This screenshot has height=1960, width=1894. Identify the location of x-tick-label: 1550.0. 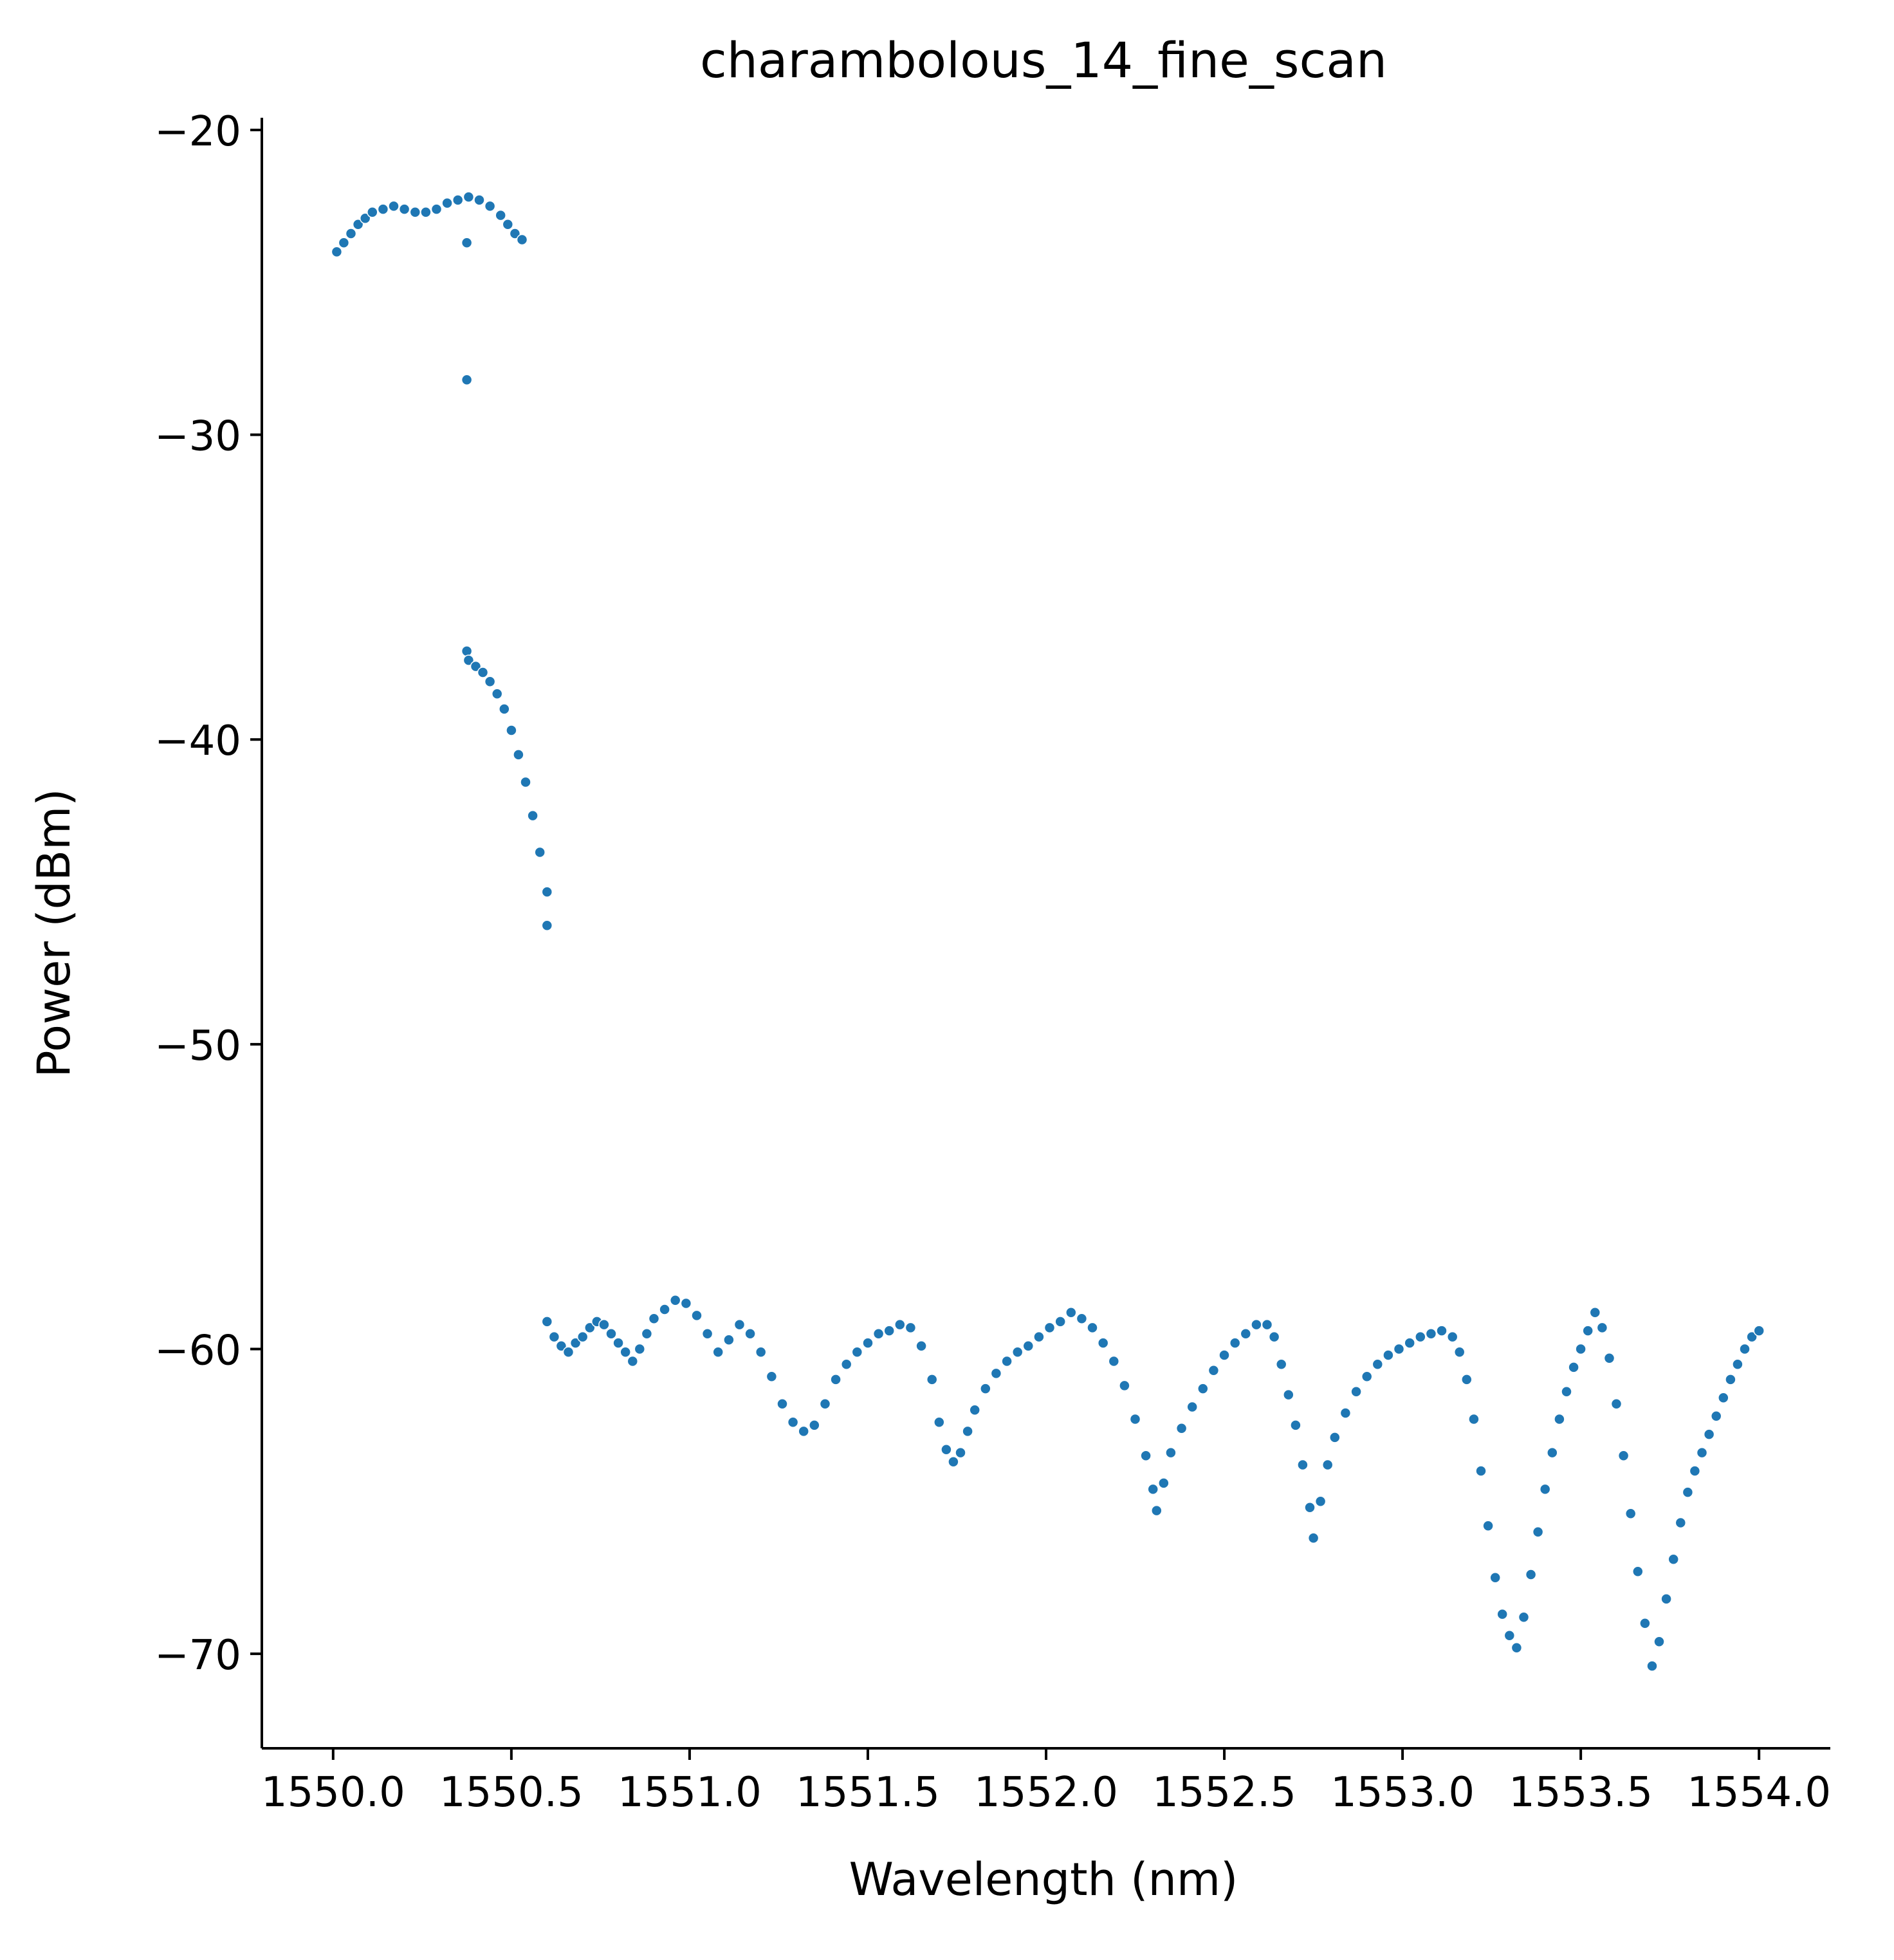
(333, 1793).